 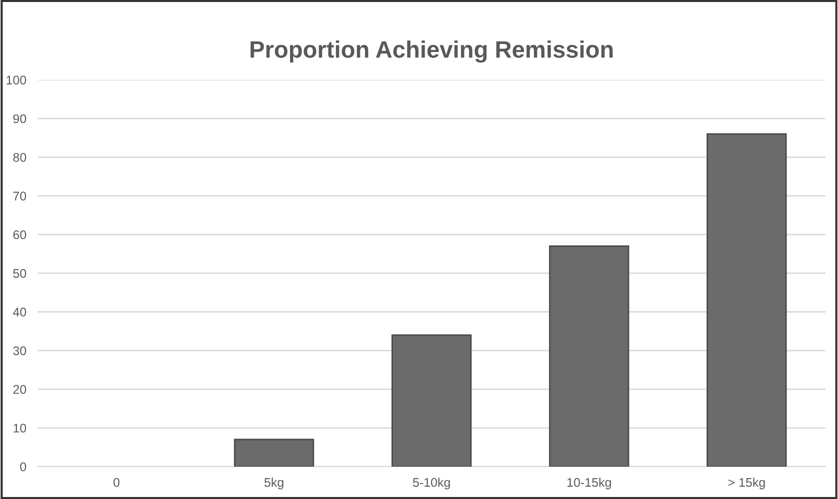 I want to click on y-tick-label: 20, so click(x=19, y=389).